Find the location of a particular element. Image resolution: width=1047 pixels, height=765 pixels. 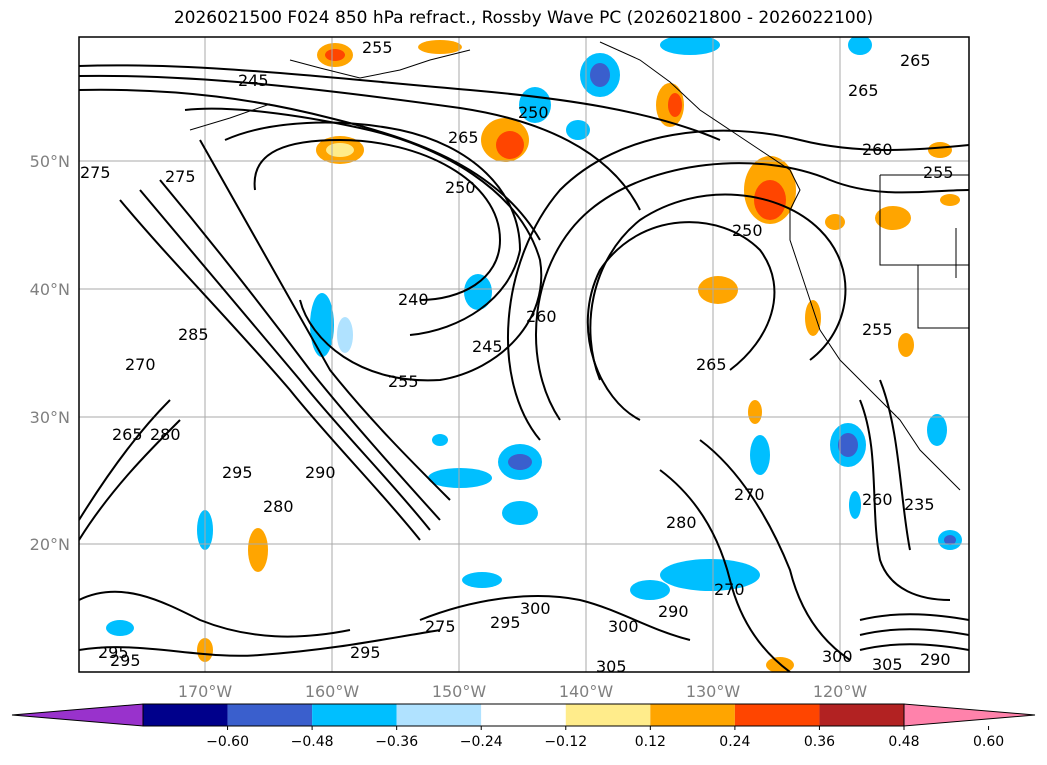

contour-label: 285 is located at coordinates (193, 334).